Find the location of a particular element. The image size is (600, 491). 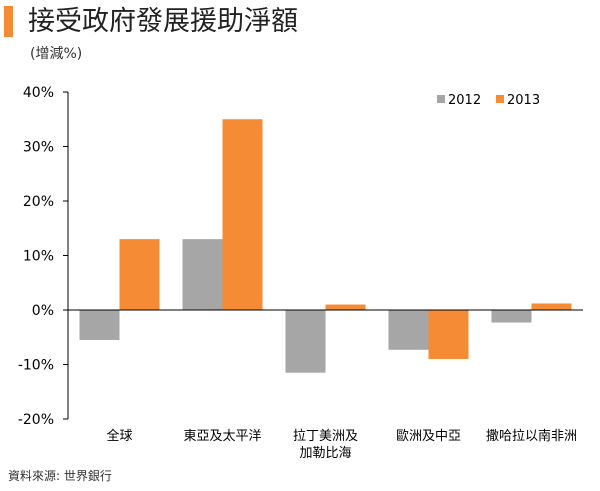

x-category-label: 撒哈拉以南非洲 is located at coordinates (531, 436).